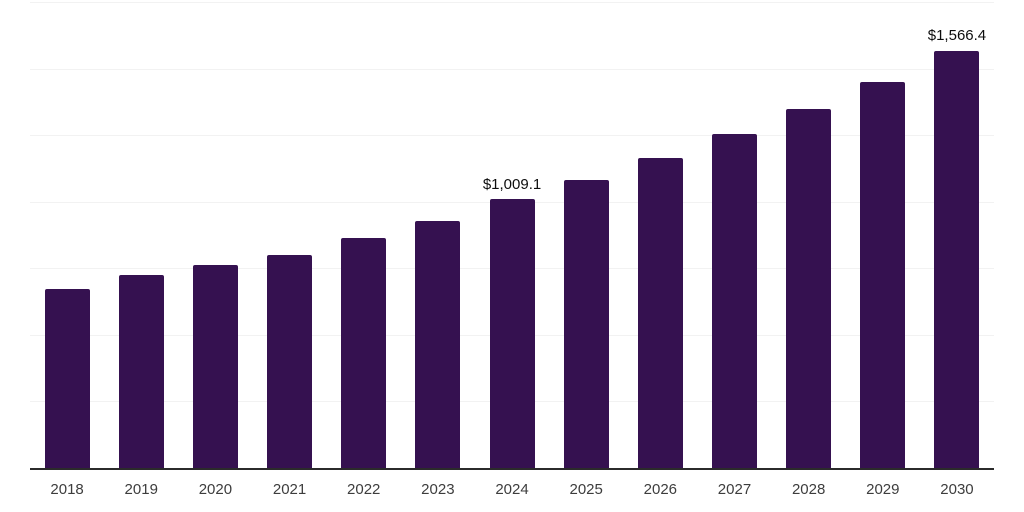 Image resolution: width=1024 pixels, height=512 pixels. Describe the element at coordinates (808, 489) in the screenshot. I see `x-tick-label-2028: 2028` at that location.